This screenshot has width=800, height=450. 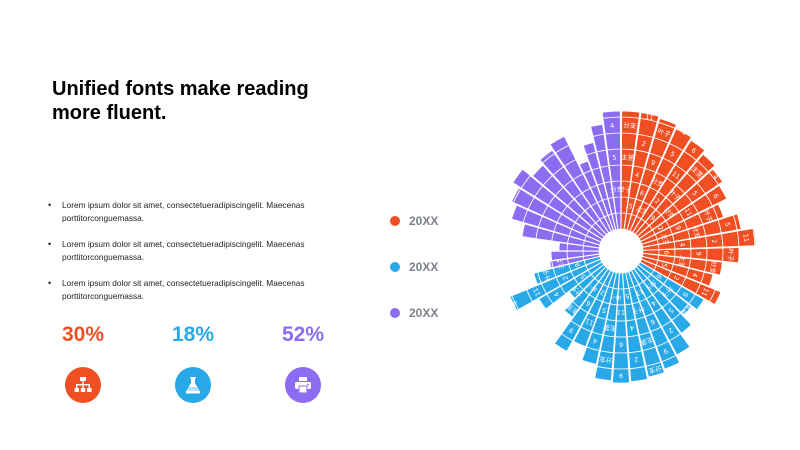 I want to click on printer-icon, so click(x=303, y=385).